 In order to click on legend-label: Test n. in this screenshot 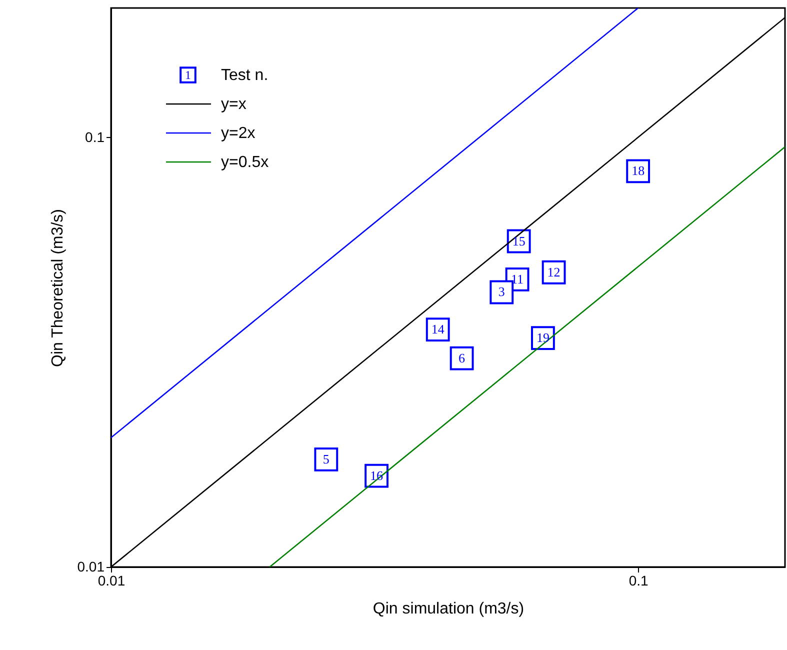, I will do `click(244, 75)`.